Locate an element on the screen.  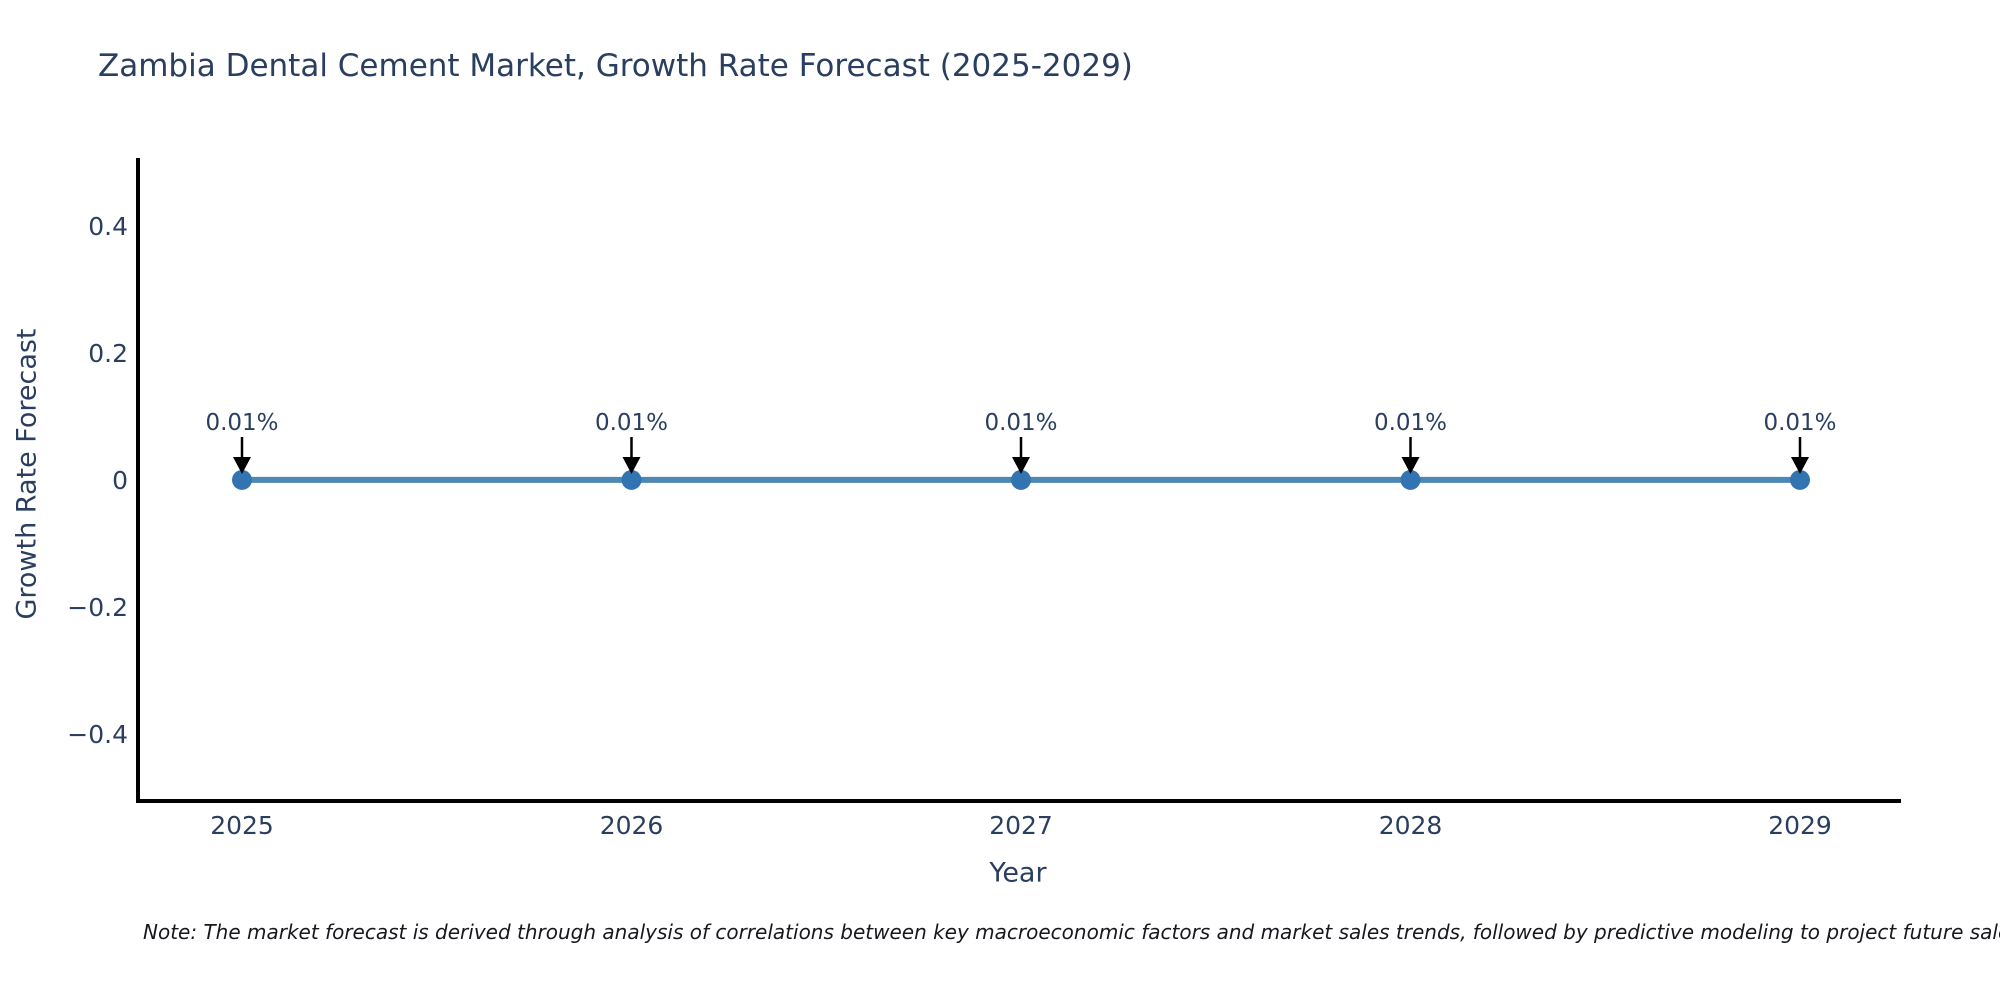
x-tick-label: 2025 is located at coordinates (242, 825).